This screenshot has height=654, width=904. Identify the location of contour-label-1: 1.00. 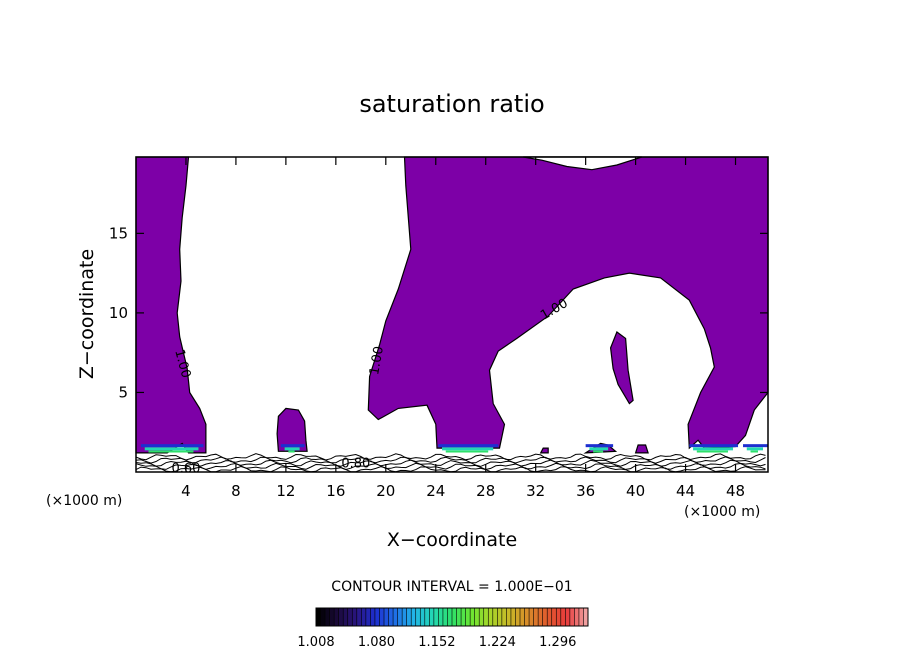
(182, 364).